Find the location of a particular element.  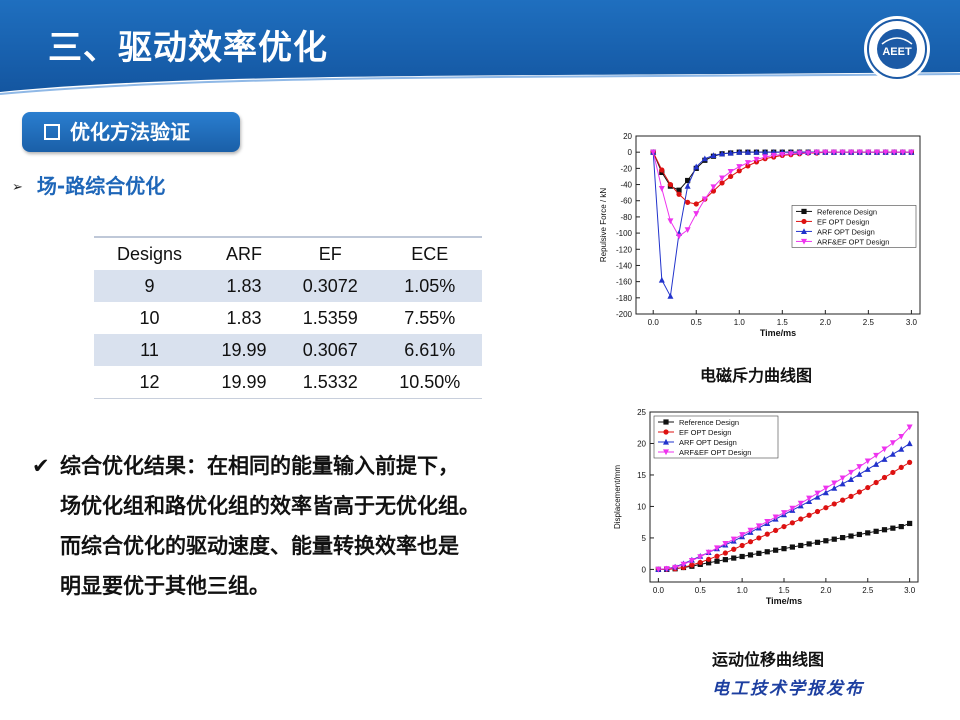

table-cell: 6.61% is located at coordinates (429, 350).